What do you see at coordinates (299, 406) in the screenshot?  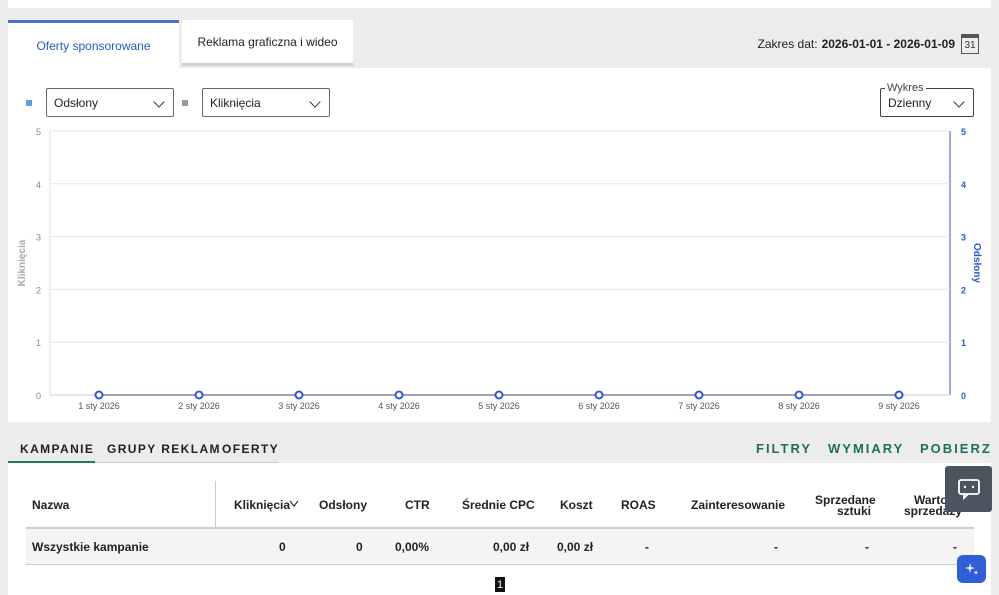 I see `x-tick-label: 3 sty 2026` at bounding box center [299, 406].